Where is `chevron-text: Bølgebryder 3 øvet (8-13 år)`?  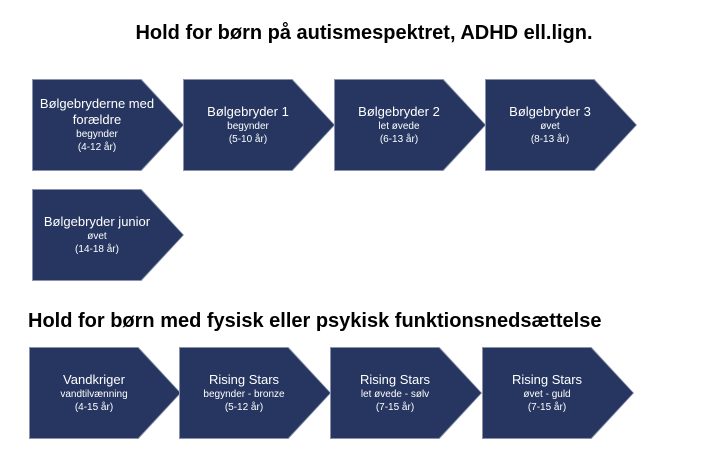 chevron-text: Bølgebryder 3 øvet (8-13 år) is located at coordinates (550, 125).